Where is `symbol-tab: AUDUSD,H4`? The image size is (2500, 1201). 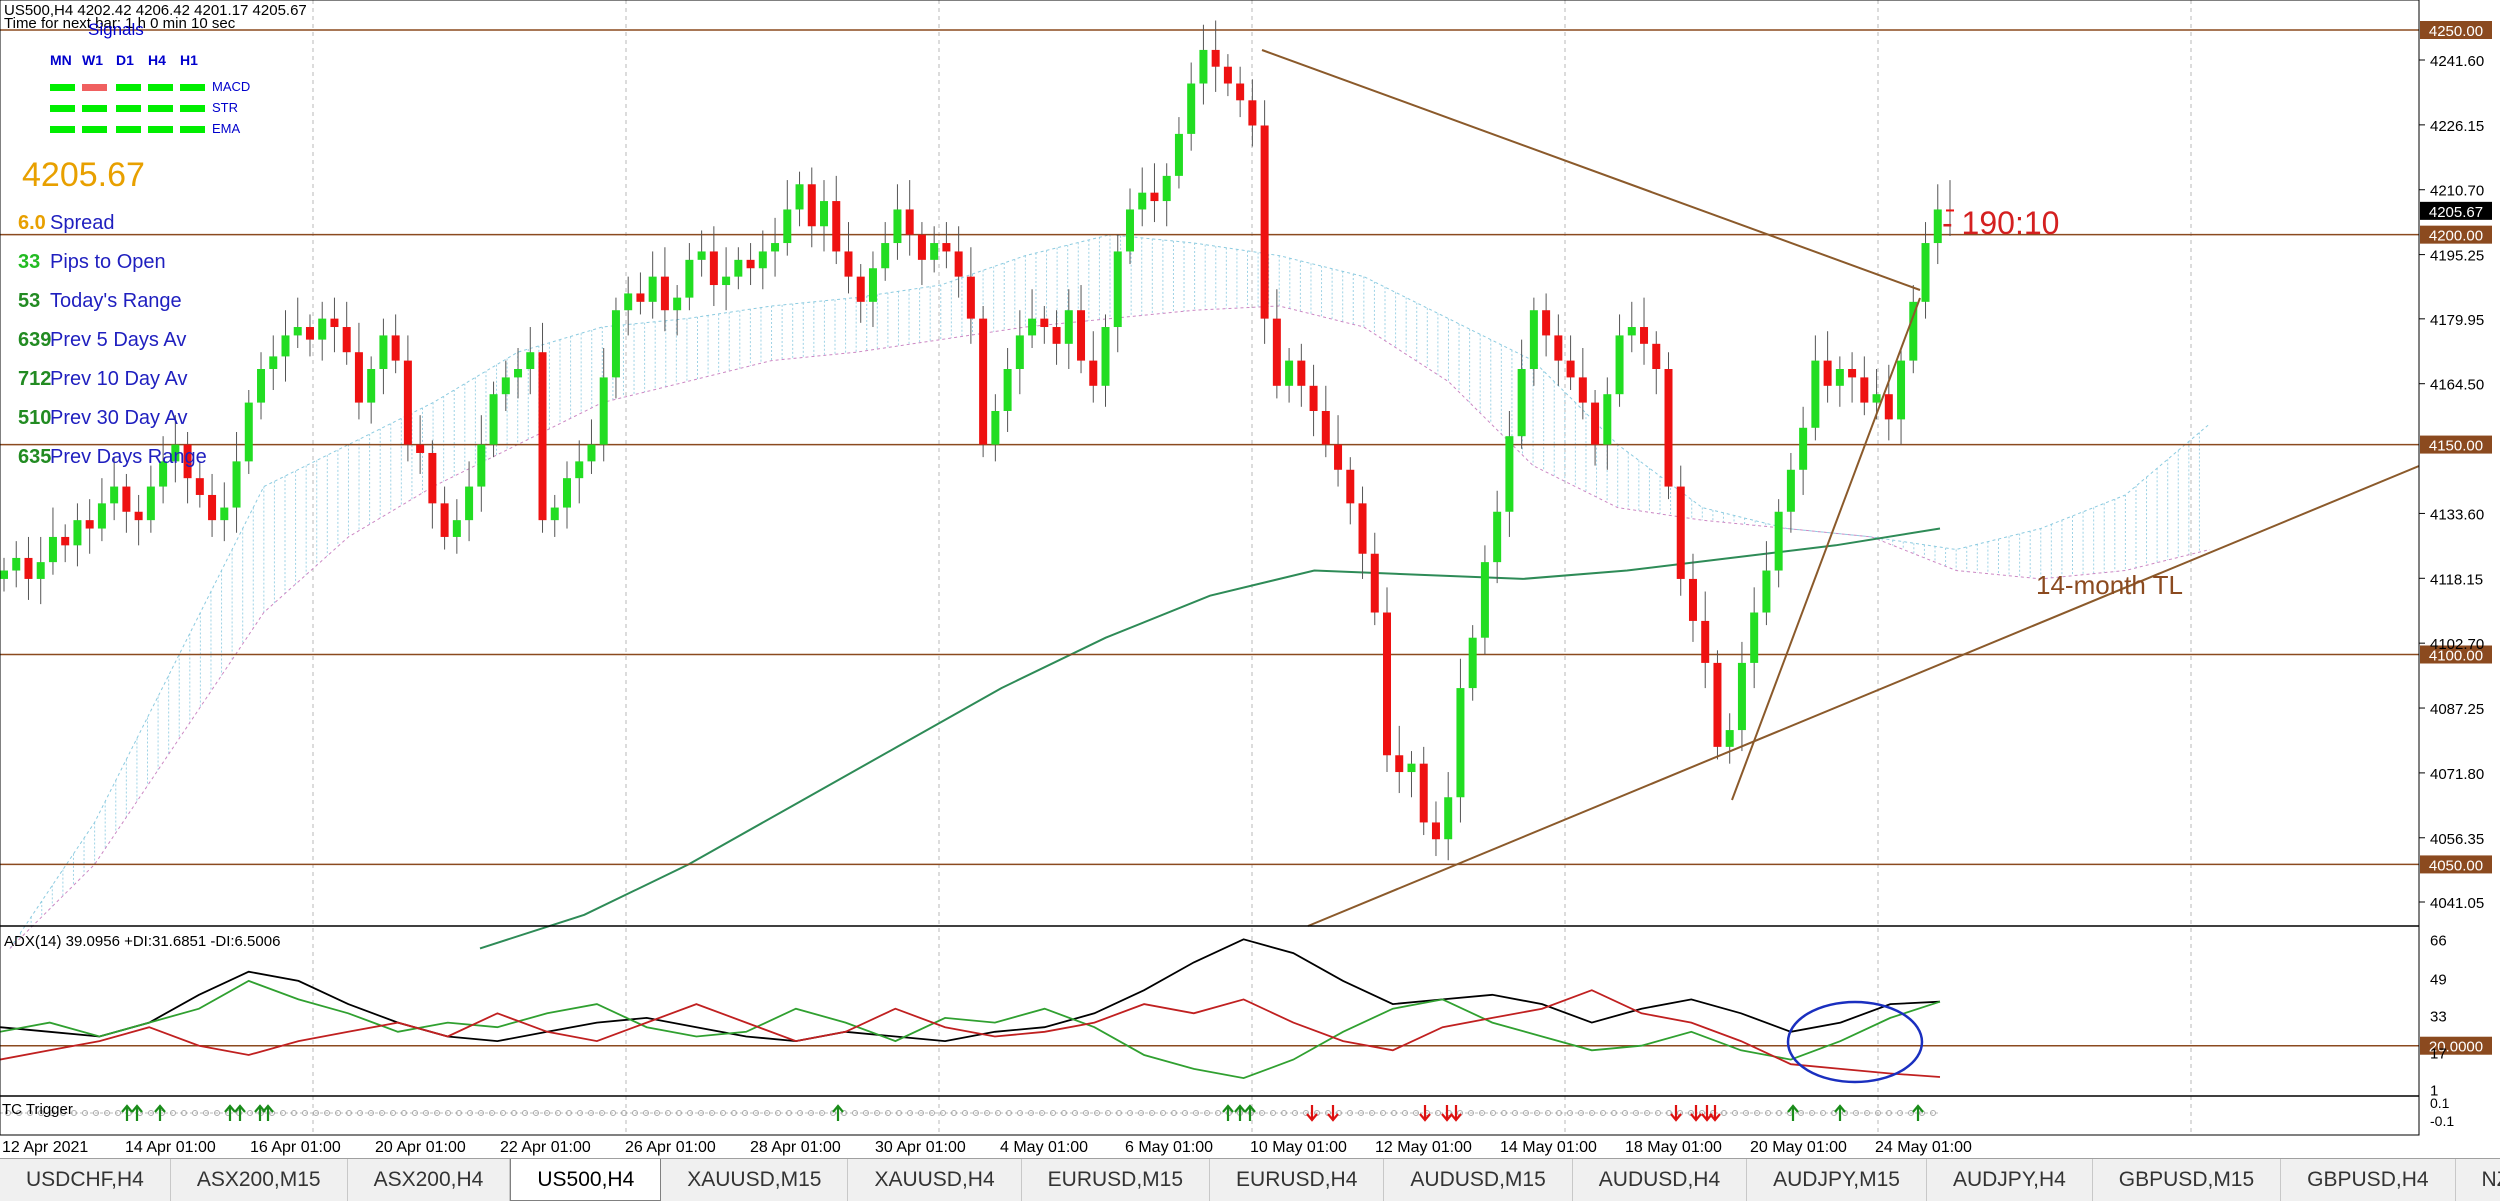 symbol-tab: AUDUSD,H4 is located at coordinates (1660, 1180).